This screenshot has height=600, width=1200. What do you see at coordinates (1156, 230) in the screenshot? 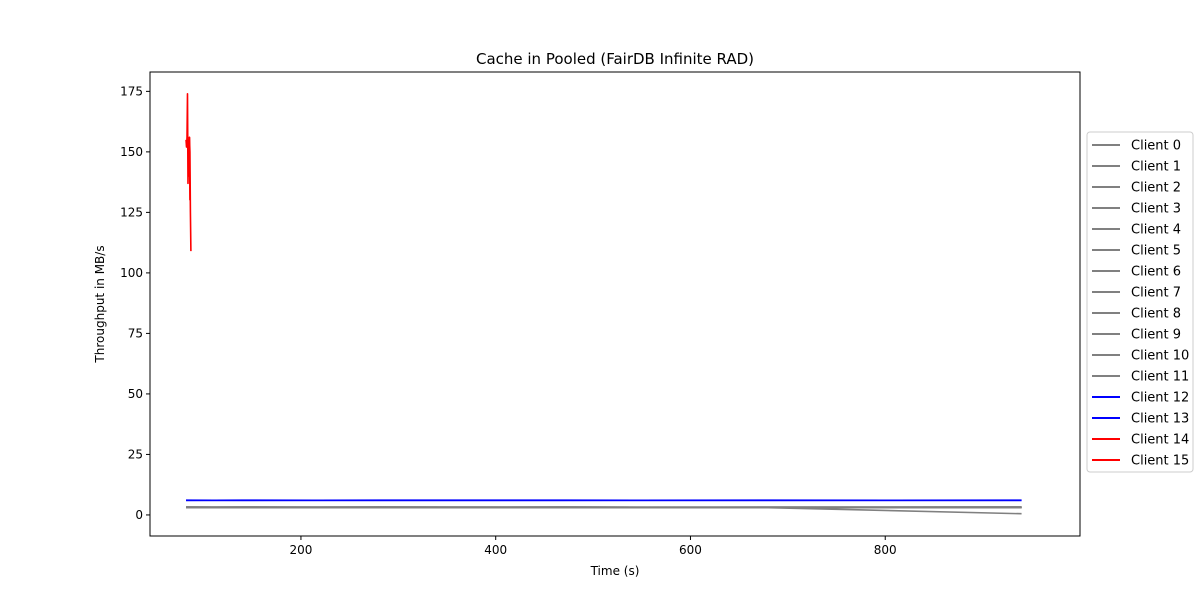
I see `legend-entry-label: Client 4` at bounding box center [1156, 230].